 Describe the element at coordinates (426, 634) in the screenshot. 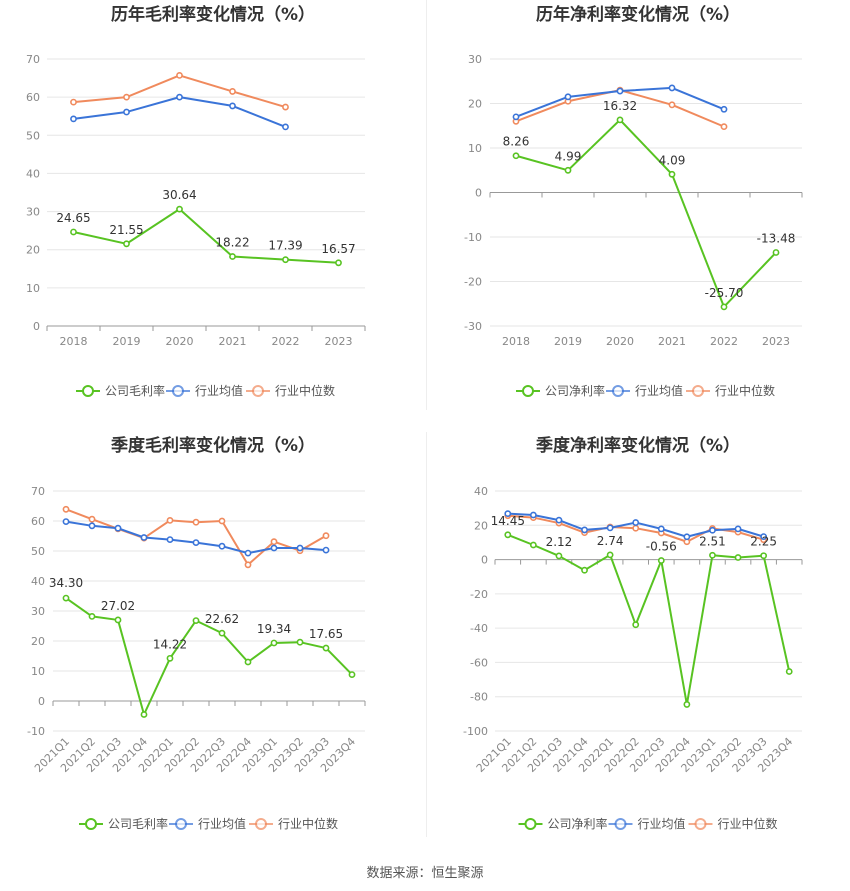

I see `vertical-divider-bottom` at that location.